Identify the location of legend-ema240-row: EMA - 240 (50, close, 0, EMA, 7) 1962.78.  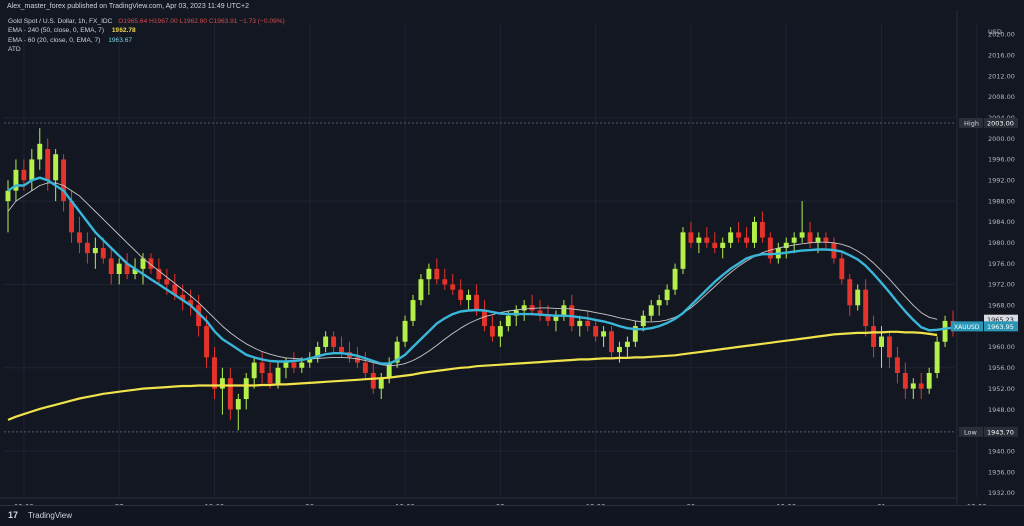
(146, 30).